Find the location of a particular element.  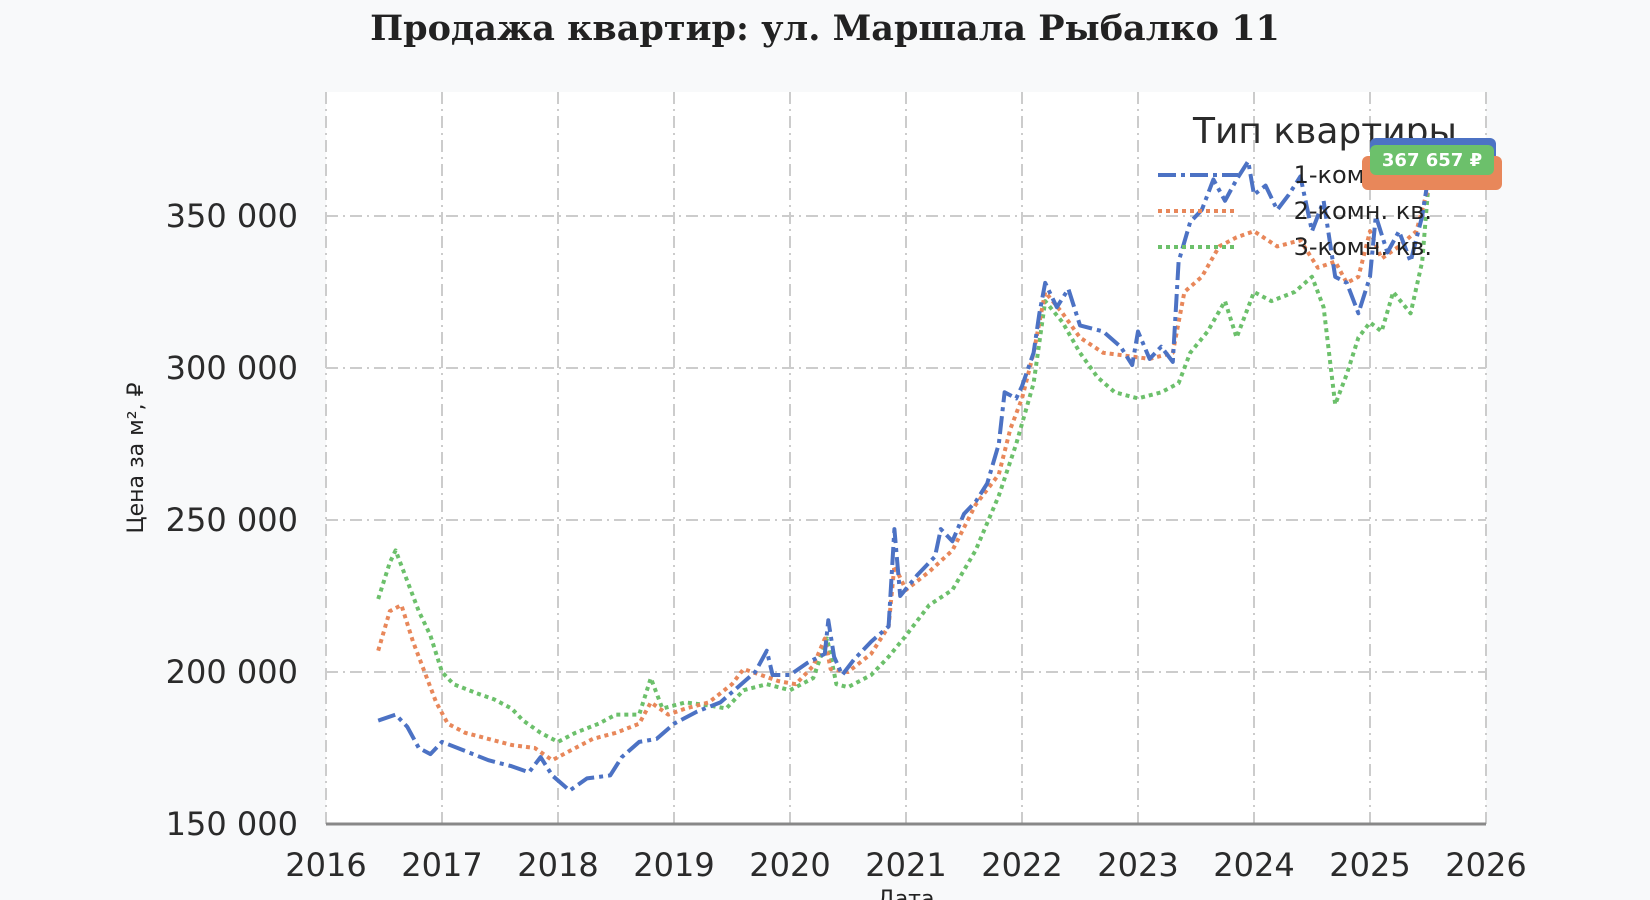

y-axis-title: Цена за м², ₽ is located at coordinates (136, 457).